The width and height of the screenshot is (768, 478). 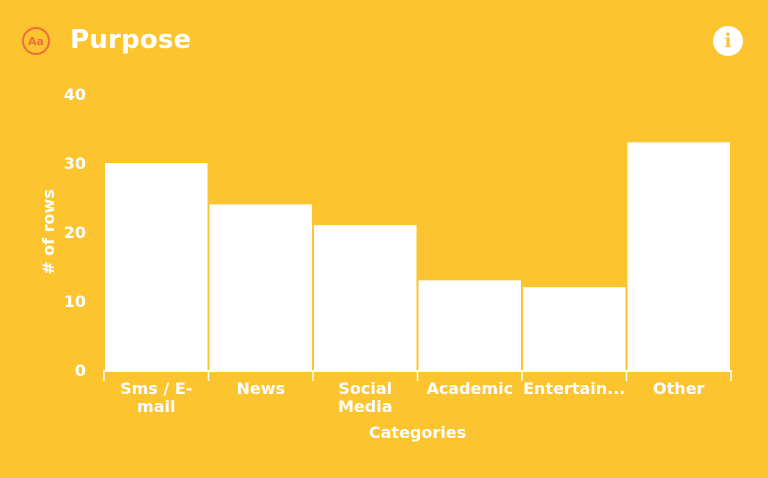 I want to click on x-category-label-line: mail, so click(x=156, y=406).